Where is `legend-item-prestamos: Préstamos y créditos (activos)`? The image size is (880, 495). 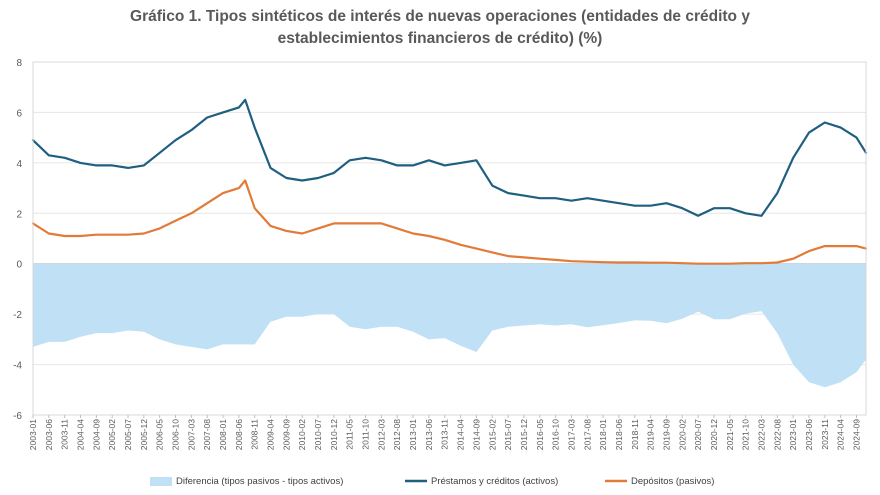
legend-item-prestamos: Préstamos y créditos (activos) is located at coordinates (481, 481).